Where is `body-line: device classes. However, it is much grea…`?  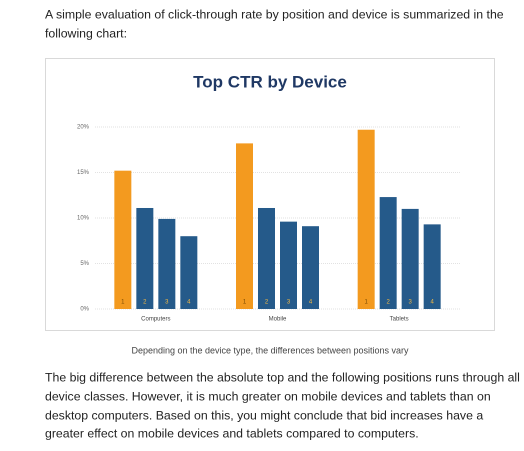
body-line: device classes. However, it is much grea… is located at coordinates (268, 396).